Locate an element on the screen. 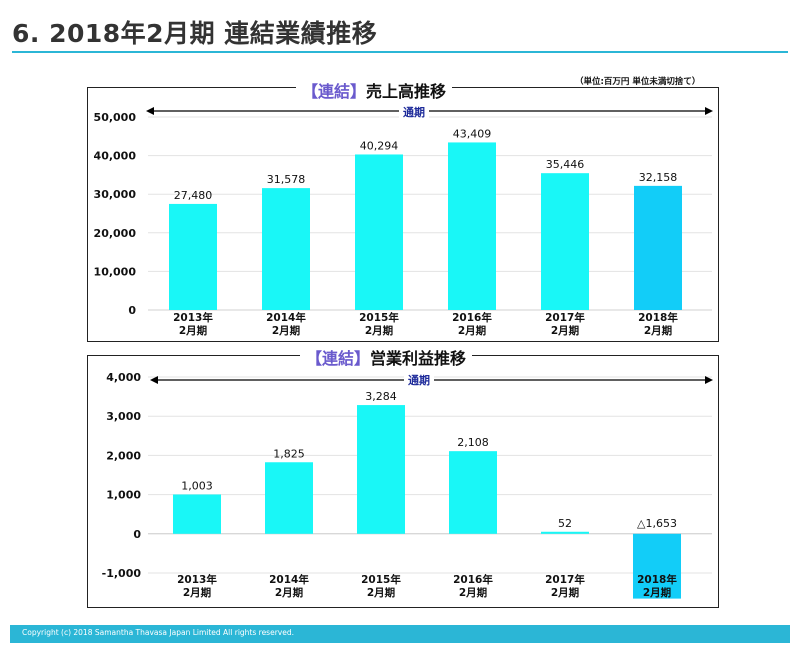 The height and width of the screenshot is (653, 800). sales-category-period-6: 2月期 is located at coordinates (658, 330).